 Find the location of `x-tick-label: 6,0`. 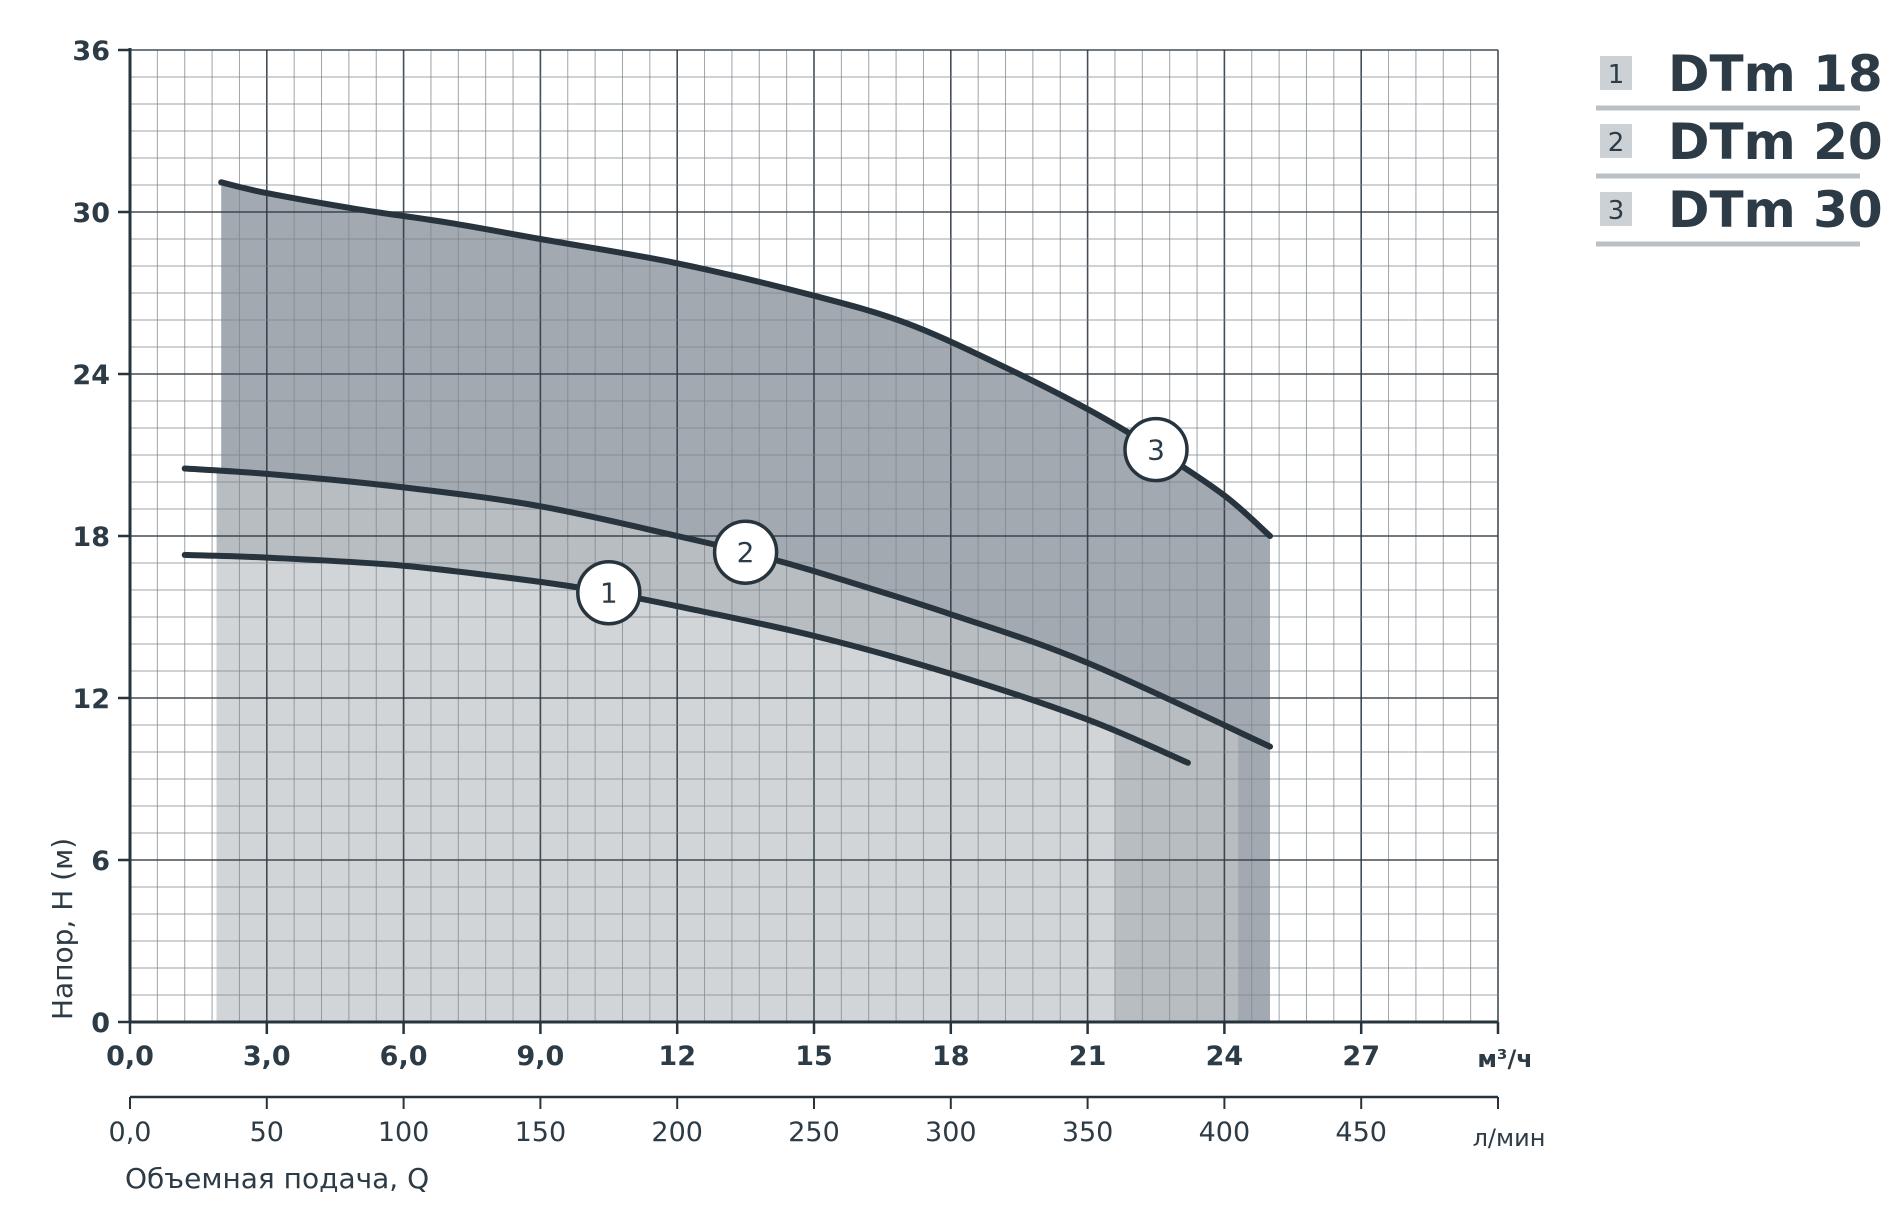

x-tick-label: 6,0 is located at coordinates (404, 1056).